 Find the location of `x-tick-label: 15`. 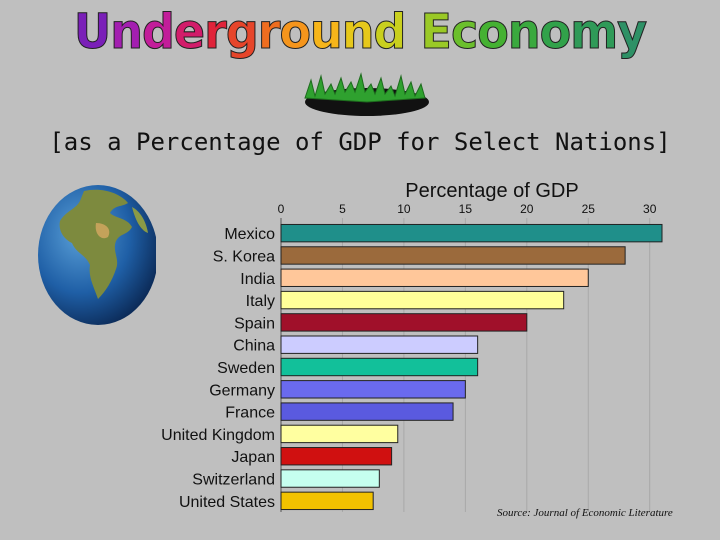

x-tick-label: 15 is located at coordinates (466, 209).